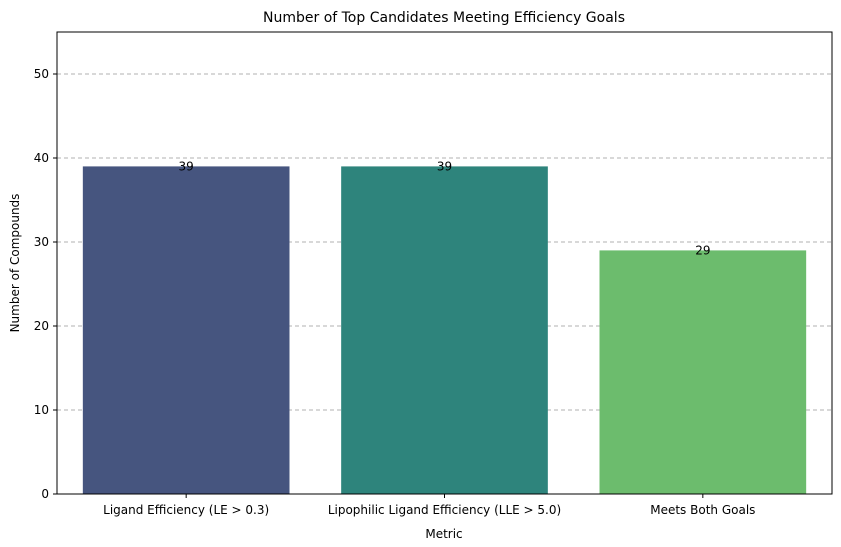  I want to click on x-tick-label: Ligand Efficiency (LE > 0.3), so click(186, 510).